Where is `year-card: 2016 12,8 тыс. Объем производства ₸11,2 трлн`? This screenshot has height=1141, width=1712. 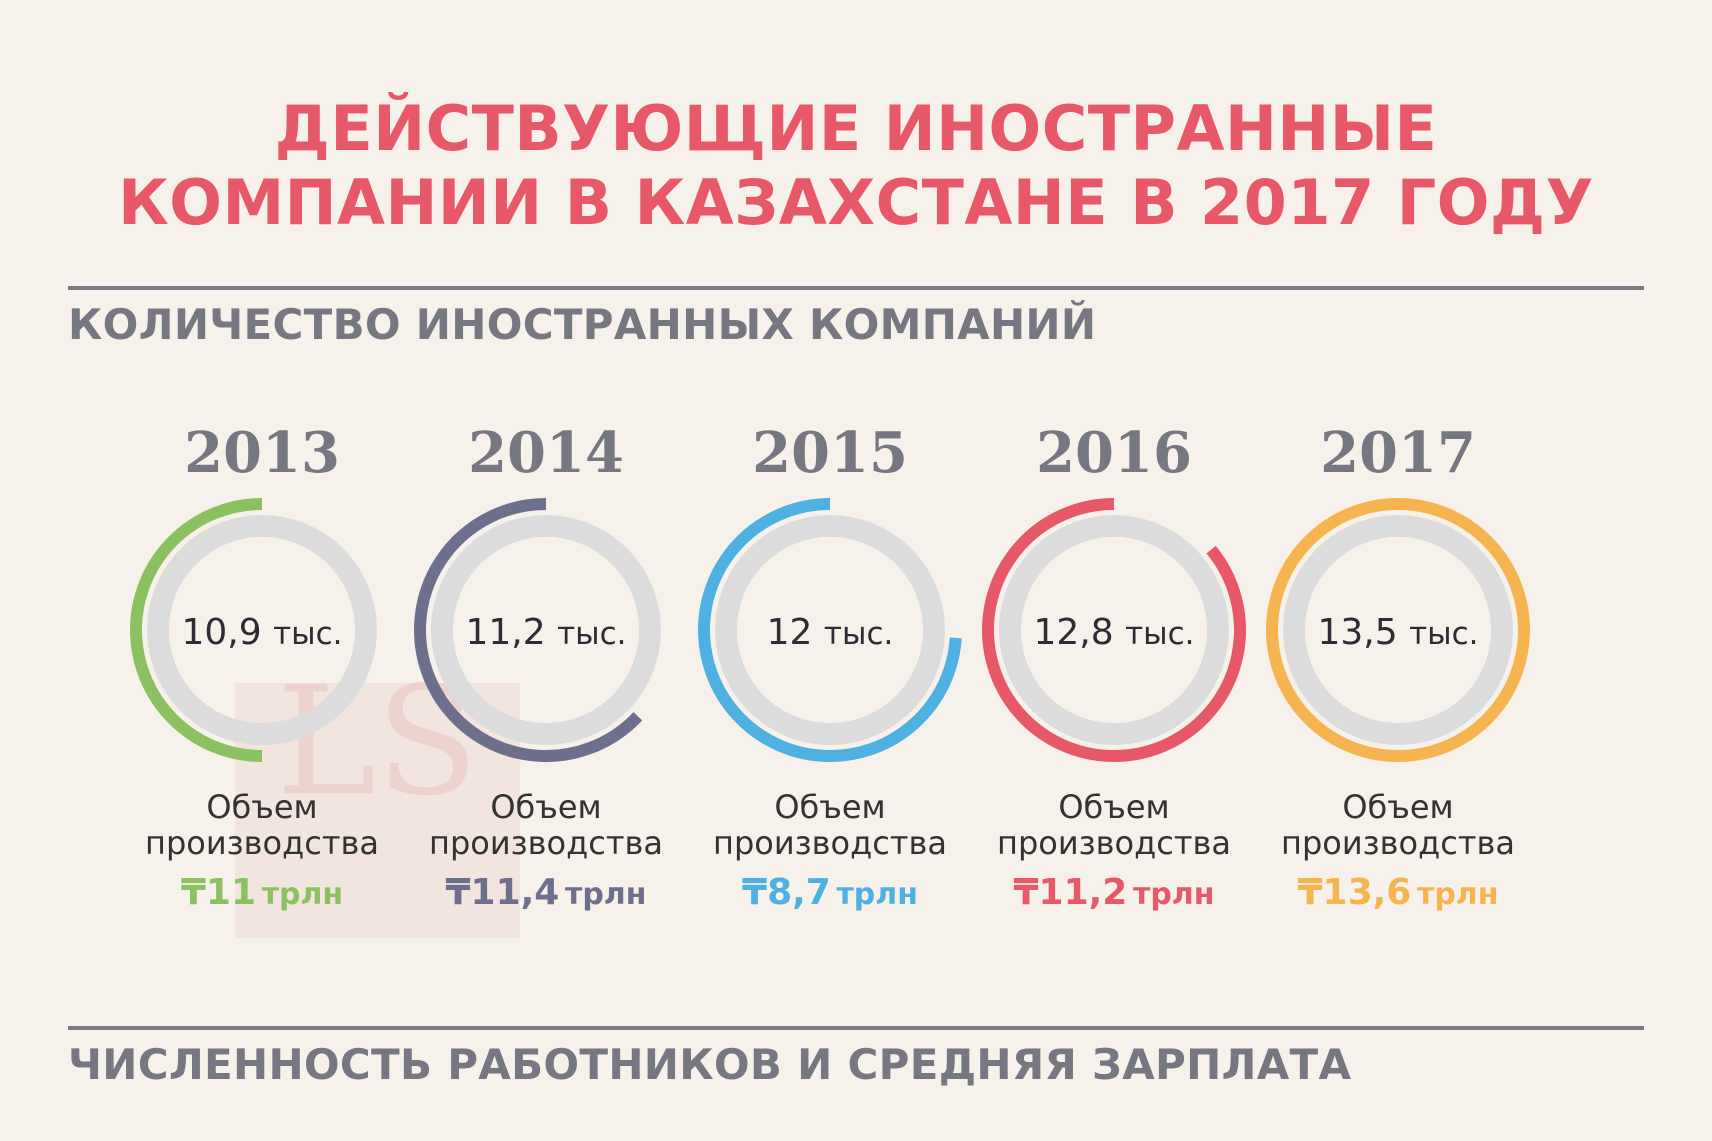 year-card: 2016 12,8 тыс. Объем производства ₸11,2 трлн is located at coordinates (1114, 670).